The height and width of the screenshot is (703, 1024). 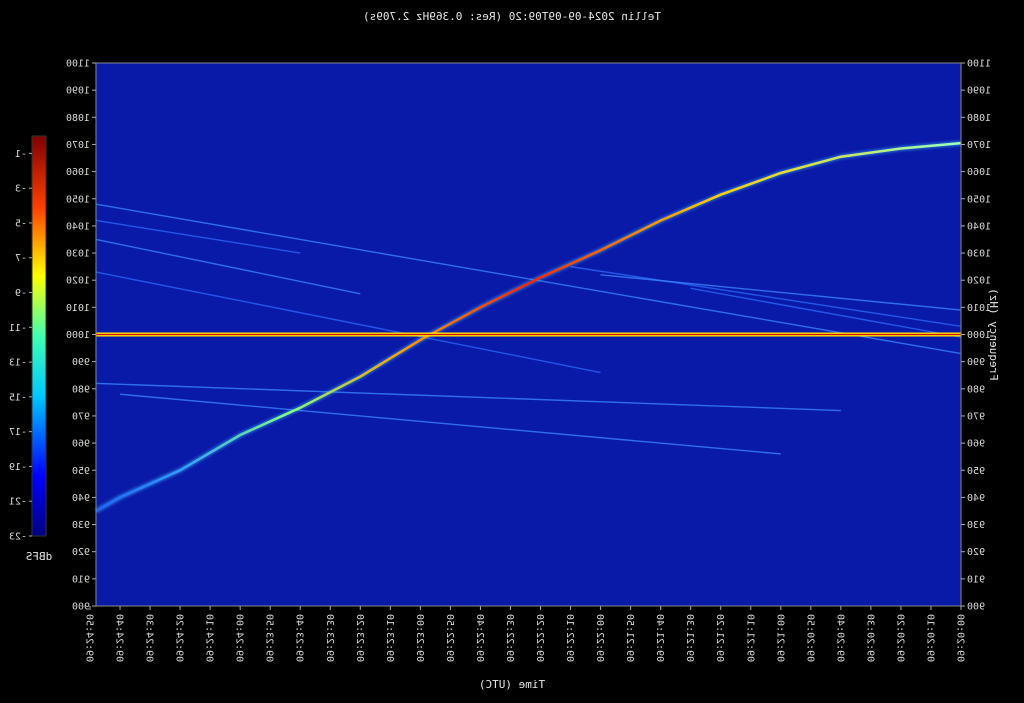 What do you see at coordinates (18, 432) in the screenshot?
I see `colorbar-tick-label: -17` at bounding box center [18, 432].